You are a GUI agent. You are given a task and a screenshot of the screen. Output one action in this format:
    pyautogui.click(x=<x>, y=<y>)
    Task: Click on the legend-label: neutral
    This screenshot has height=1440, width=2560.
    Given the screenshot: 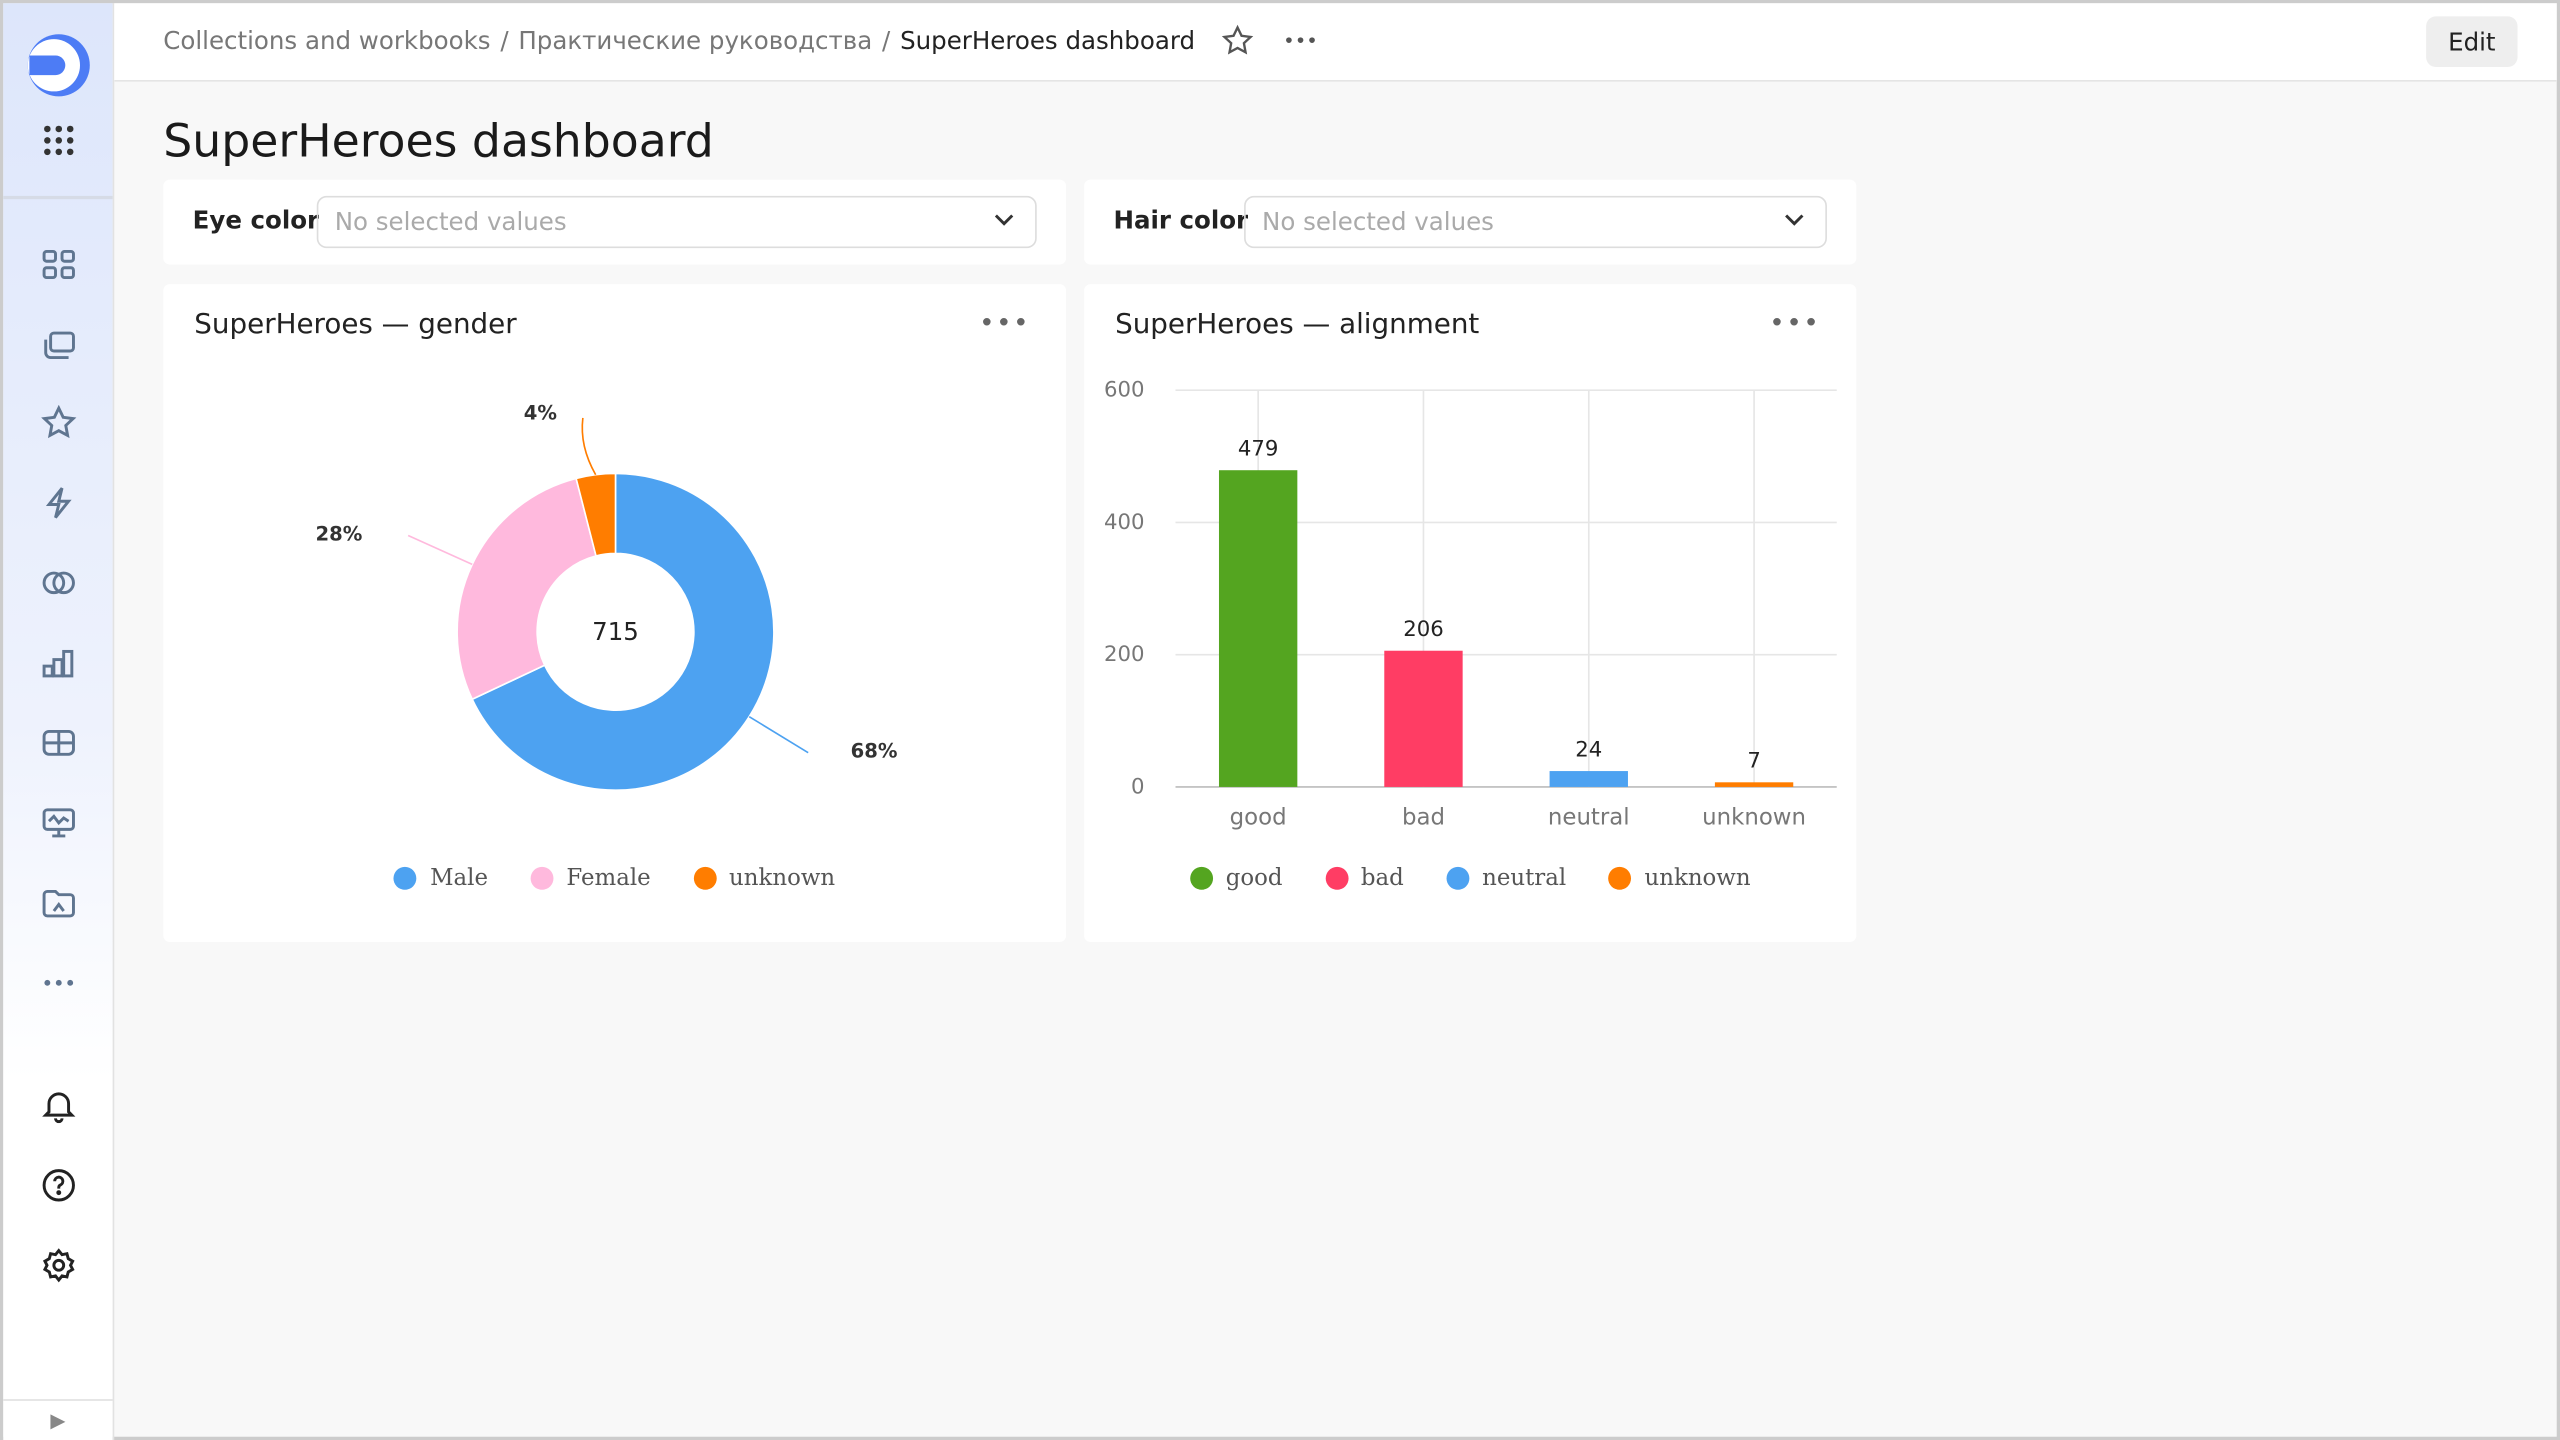 What is the action you would take?
    pyautogui.click(x=1524, y=878)
    